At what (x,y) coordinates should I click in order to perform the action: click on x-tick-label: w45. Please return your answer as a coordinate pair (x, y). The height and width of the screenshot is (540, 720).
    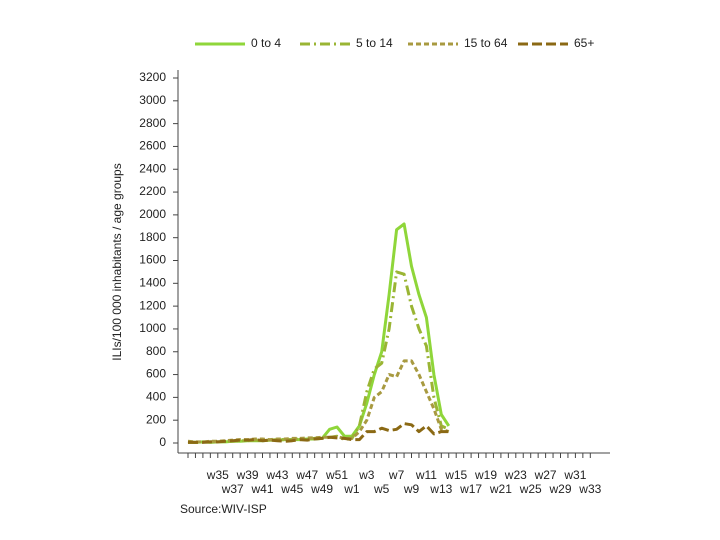
    Looking at the image, I should click on (291, 489).